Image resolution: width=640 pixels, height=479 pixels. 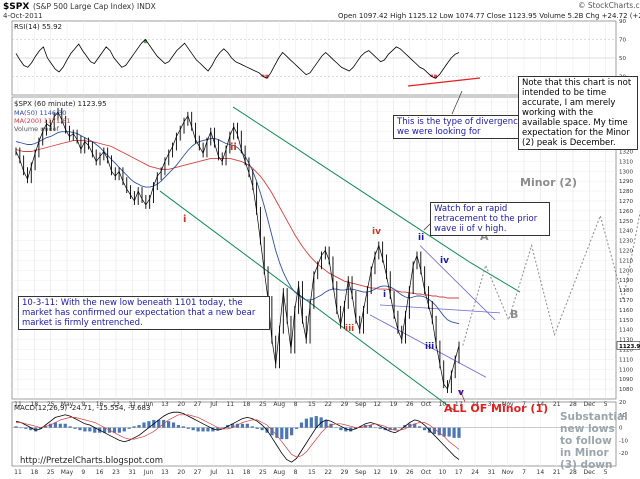 I want to click on macd-x-tick-label: 28, so click(x=573, y=472).